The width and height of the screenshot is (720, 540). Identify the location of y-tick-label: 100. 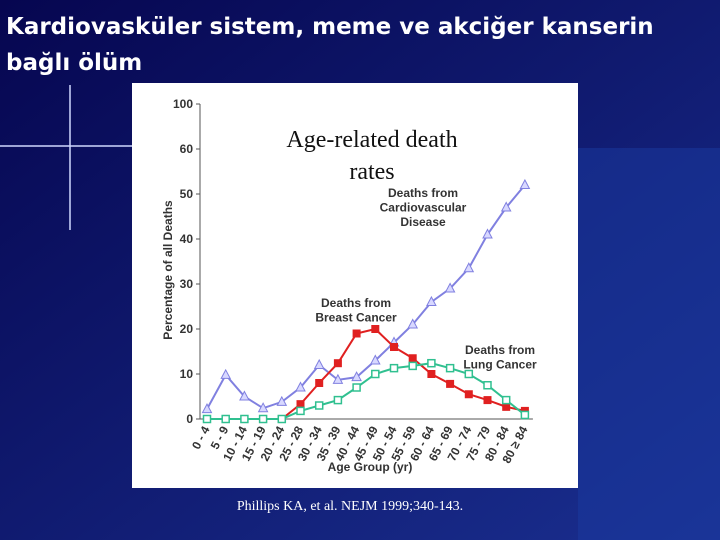
(183, 104).